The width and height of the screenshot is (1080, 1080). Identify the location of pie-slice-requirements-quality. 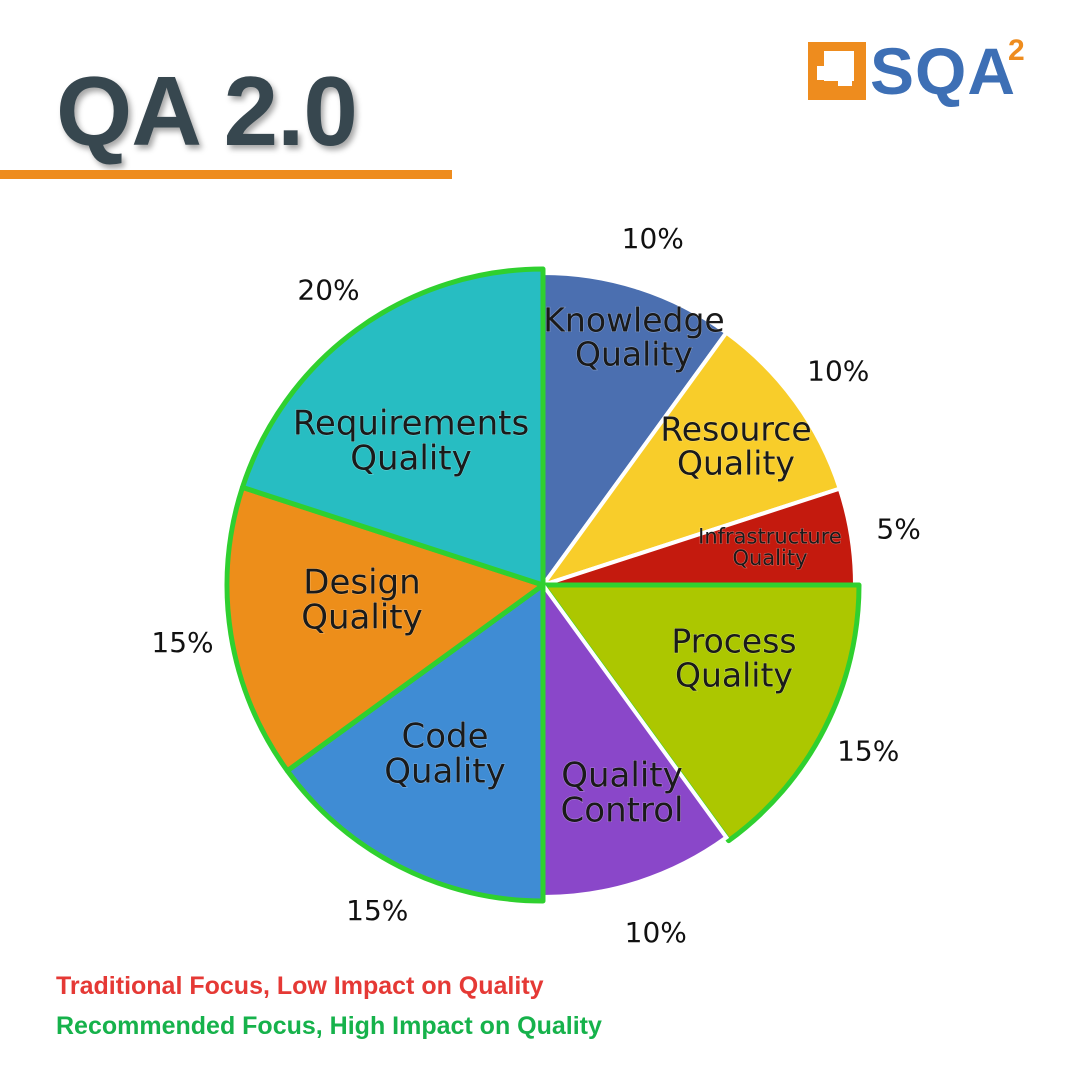
(392, 427).